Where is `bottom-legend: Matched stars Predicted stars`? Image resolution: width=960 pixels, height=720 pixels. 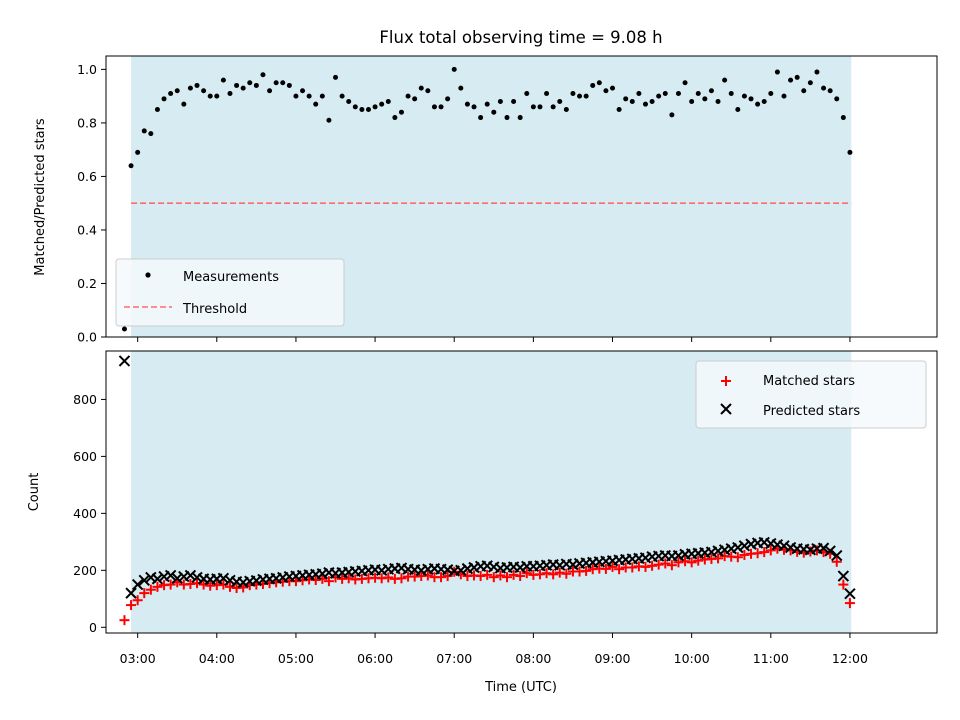 bottom-legend: Matched stars Predicted stars is located at coordinates (811, 394).